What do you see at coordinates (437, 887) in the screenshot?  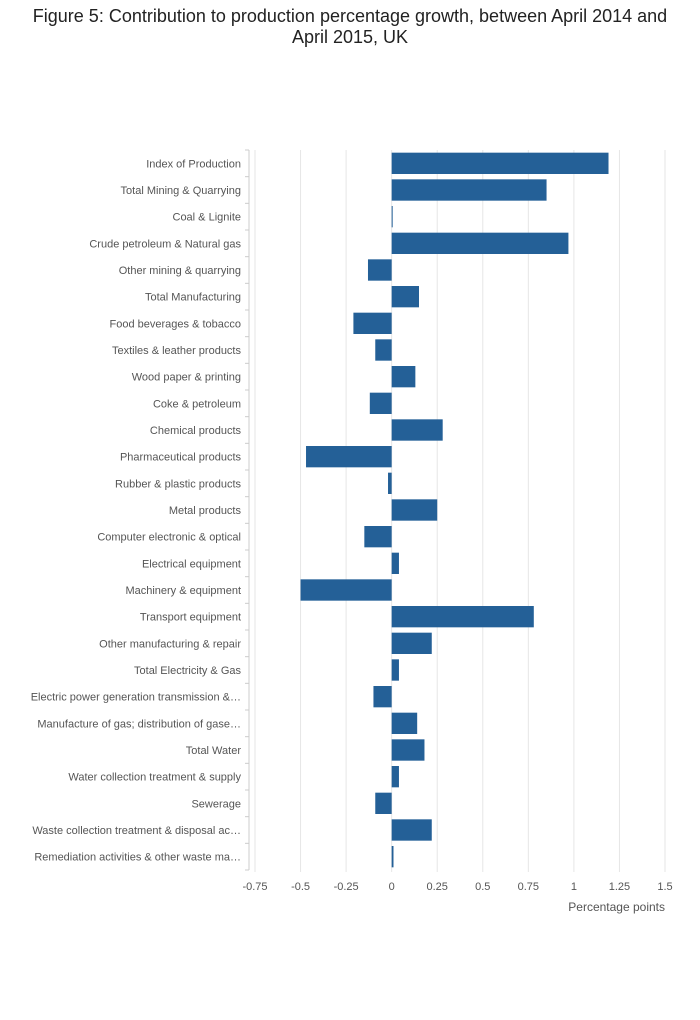 I see `x-tick-label: 0.25` at bounding box center [437, 887].